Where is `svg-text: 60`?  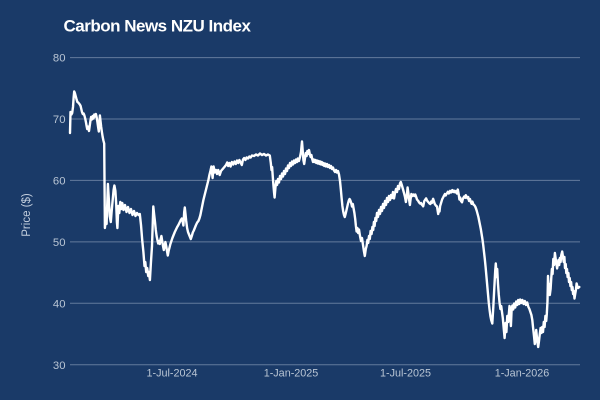
svg-text: 60 is located at coordinates (59, 181).